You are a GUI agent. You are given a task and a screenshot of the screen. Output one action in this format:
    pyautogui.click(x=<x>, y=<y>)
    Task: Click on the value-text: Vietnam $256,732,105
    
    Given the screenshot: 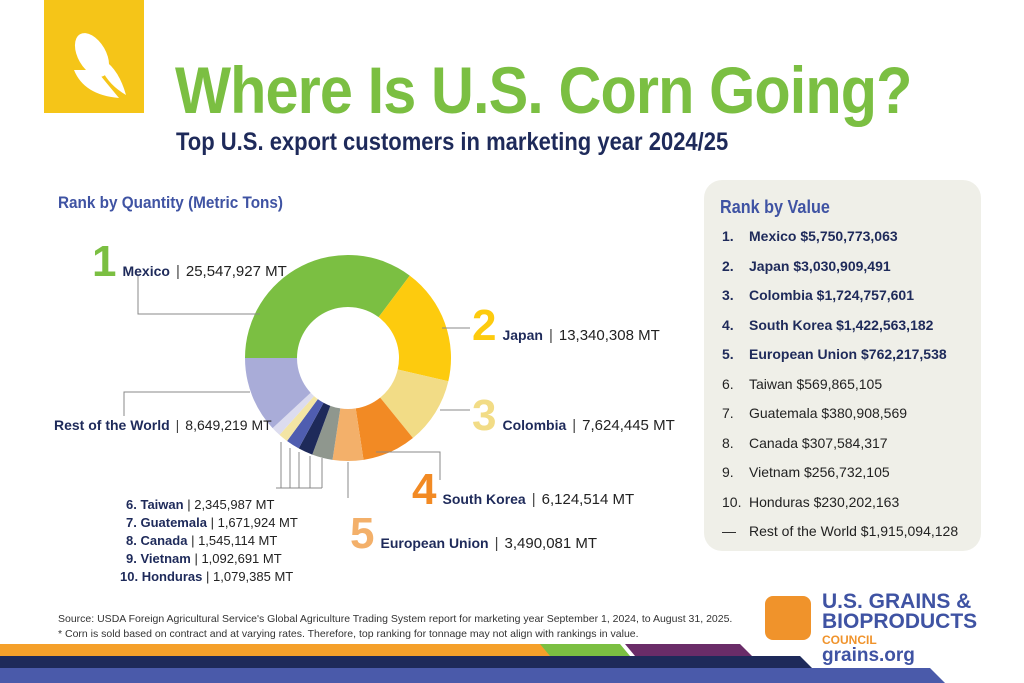 What is the action you would take?
    pyautogui.click(x=819, y=472)
    